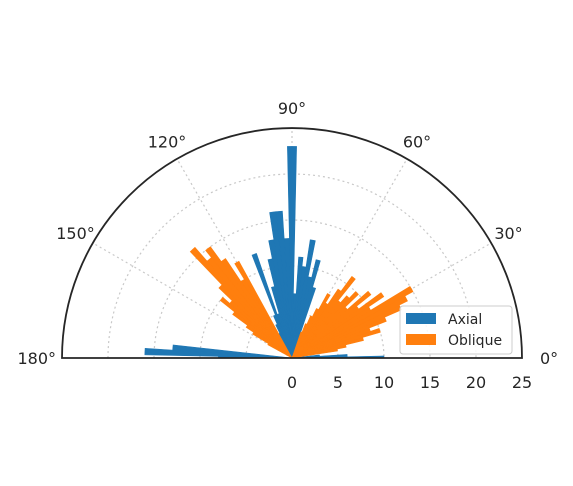 This screenshot has height=486, width=573. Describe the element at coordinates (409, 382) in the screenshot. I see `radial-tick-labels: 0 5 10 15 20 25` at that location.